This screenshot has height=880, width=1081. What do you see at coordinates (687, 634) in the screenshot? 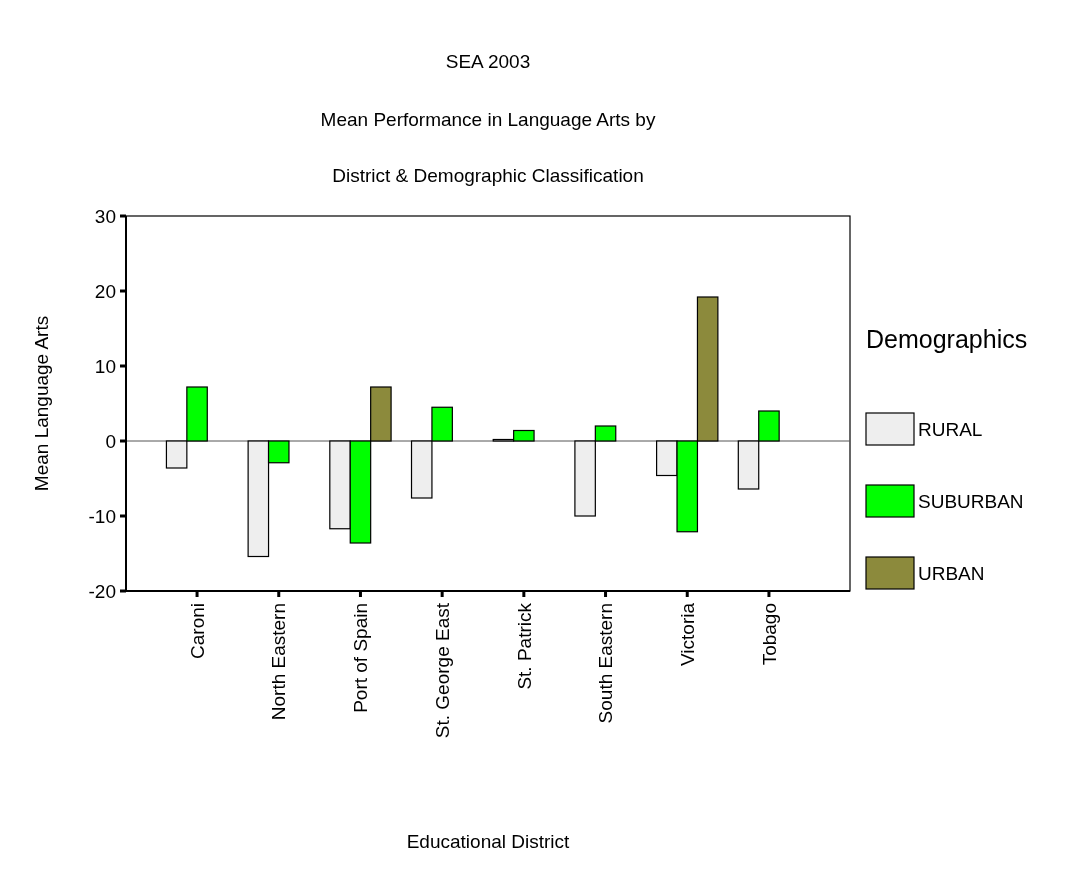
I see `x-tick-label: Victoria` at bounding box center [687, 634].